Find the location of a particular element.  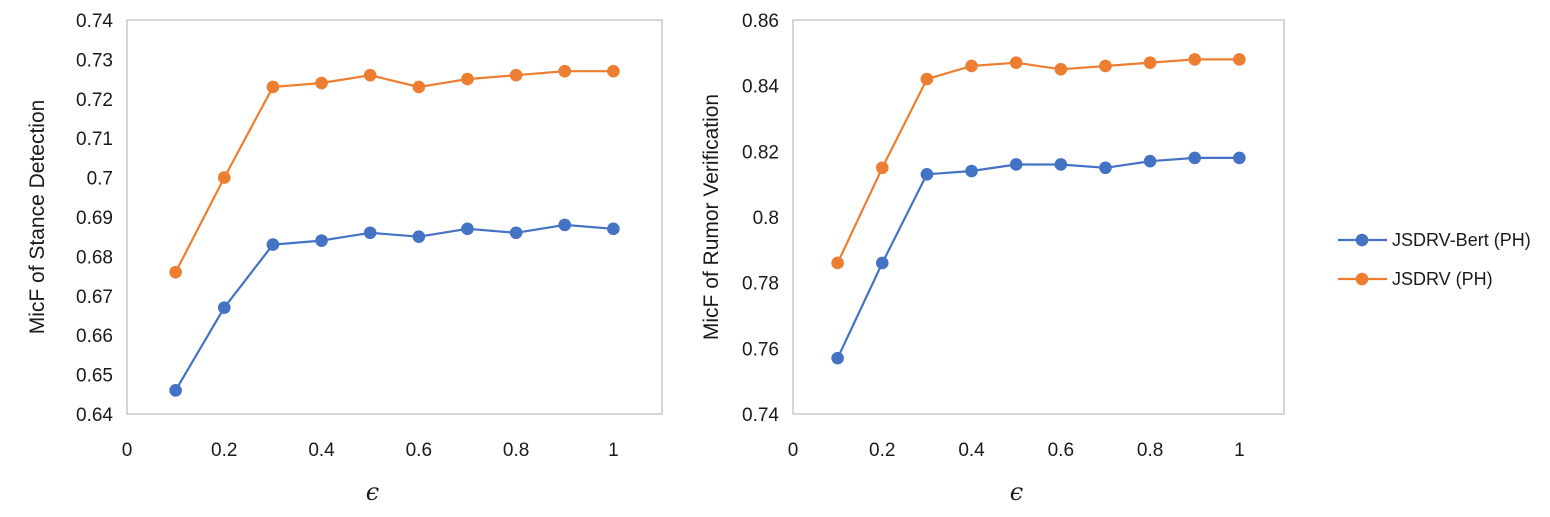

y-axis-label: MicF of Stance Detection is located at coordinates (37, 217).